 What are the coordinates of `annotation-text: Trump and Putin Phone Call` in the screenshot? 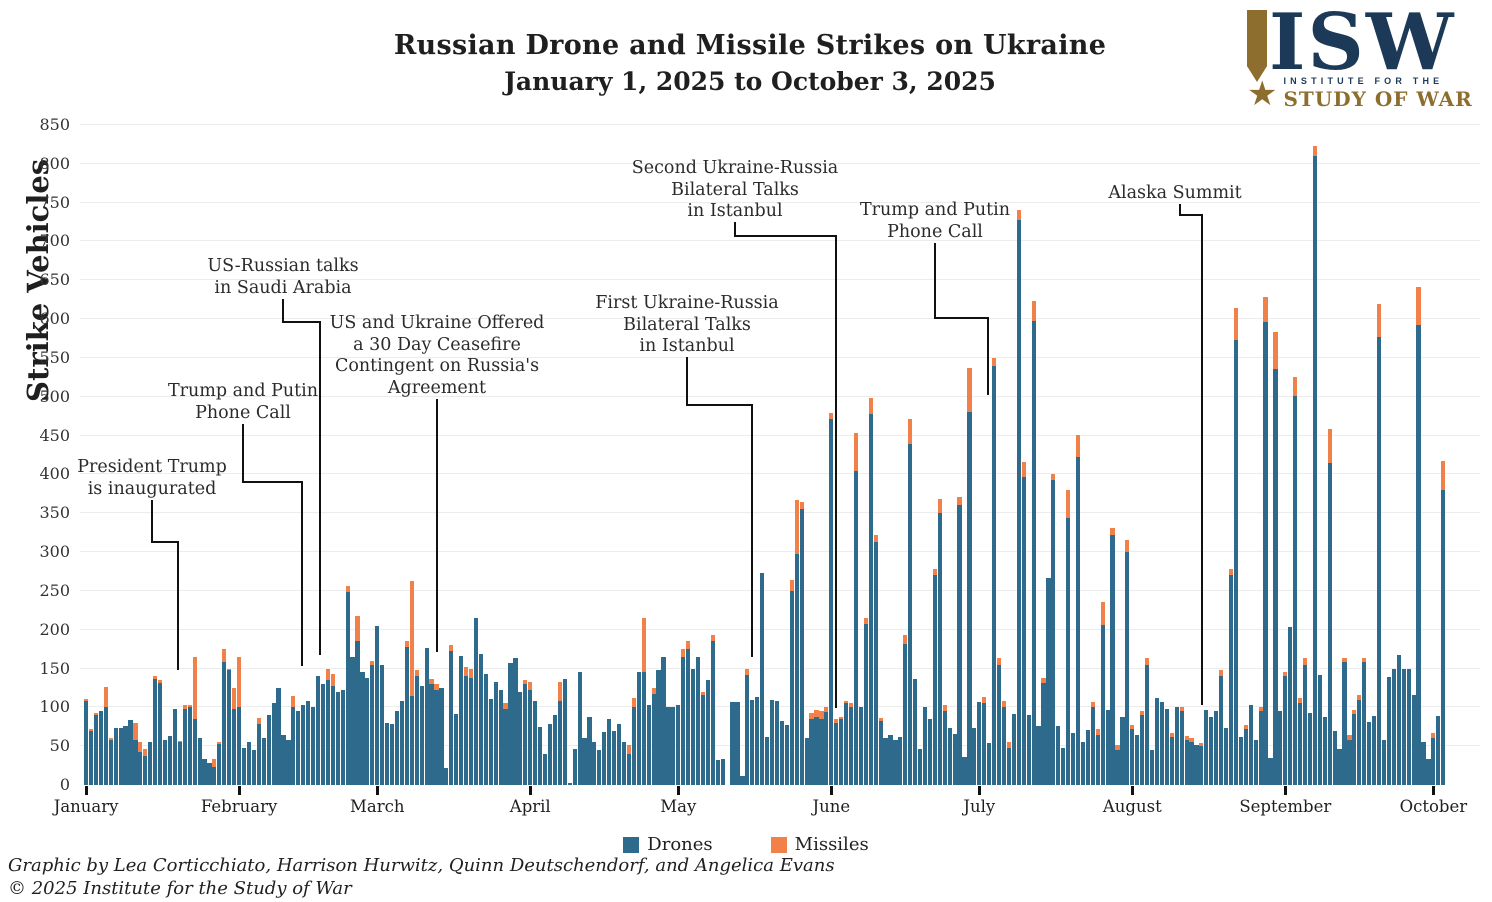 It's located at (243, 402).